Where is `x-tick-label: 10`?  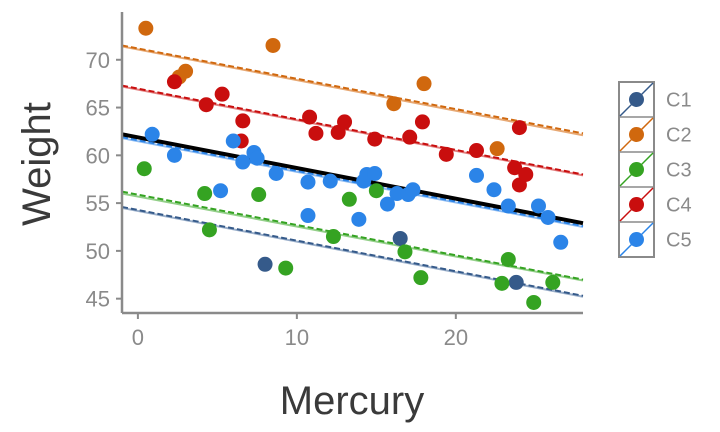
x-tick-label: 10 is located at coordinates (297, 337).